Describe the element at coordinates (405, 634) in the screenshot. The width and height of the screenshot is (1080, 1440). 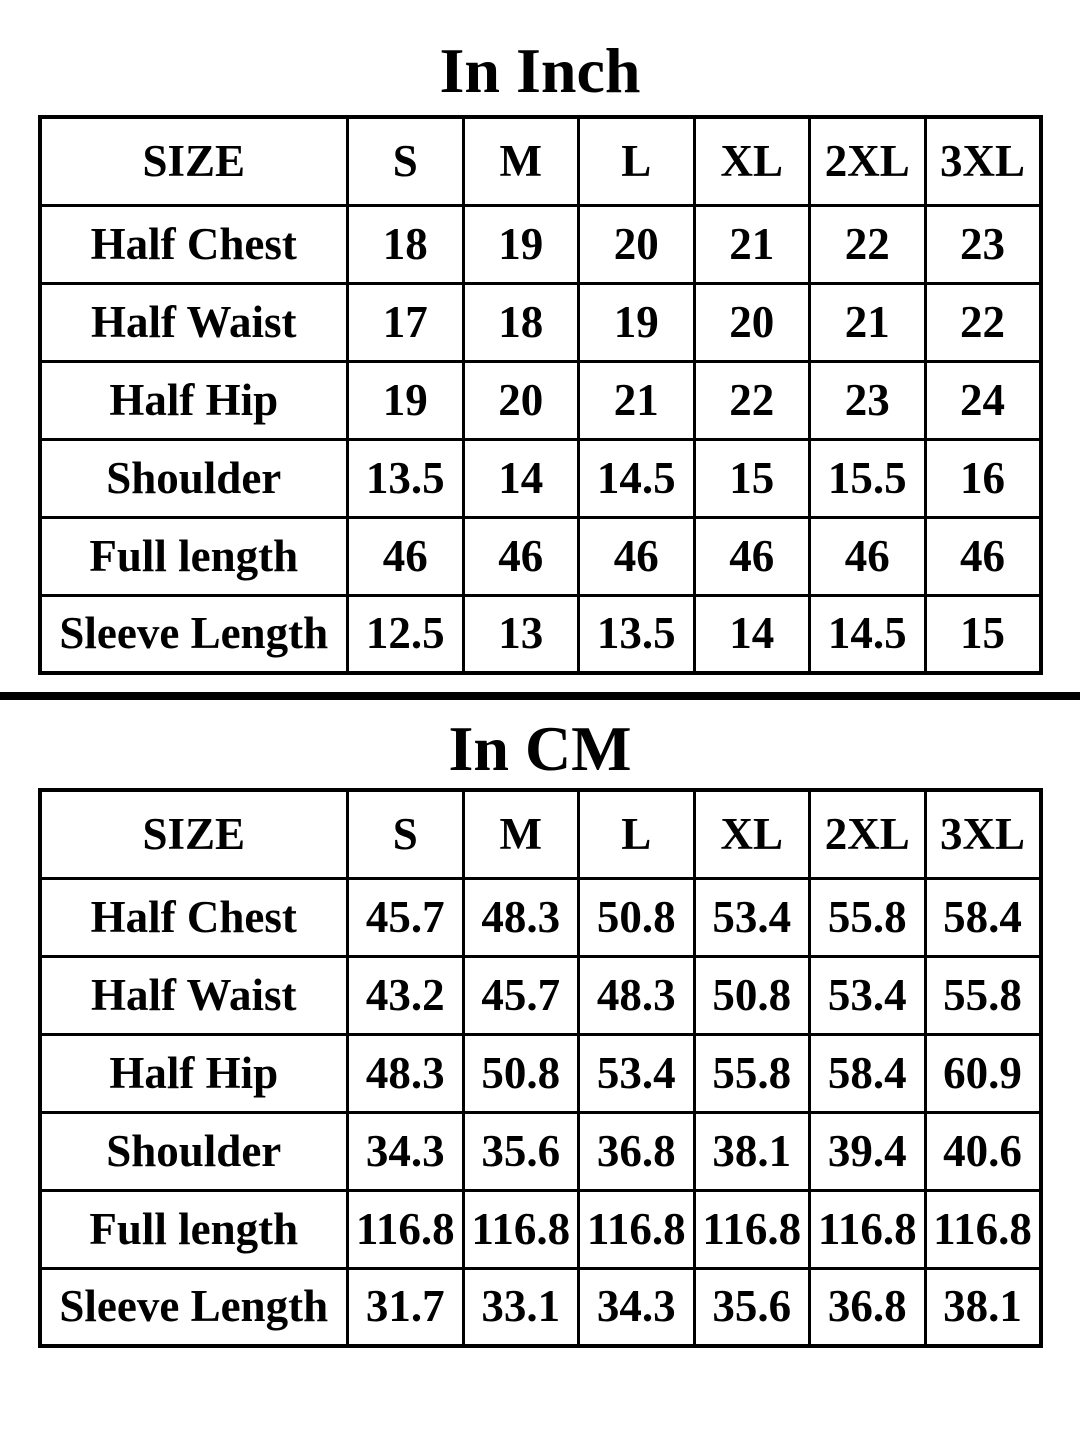
I see `measurement-value-cell: 12.5` at that location.